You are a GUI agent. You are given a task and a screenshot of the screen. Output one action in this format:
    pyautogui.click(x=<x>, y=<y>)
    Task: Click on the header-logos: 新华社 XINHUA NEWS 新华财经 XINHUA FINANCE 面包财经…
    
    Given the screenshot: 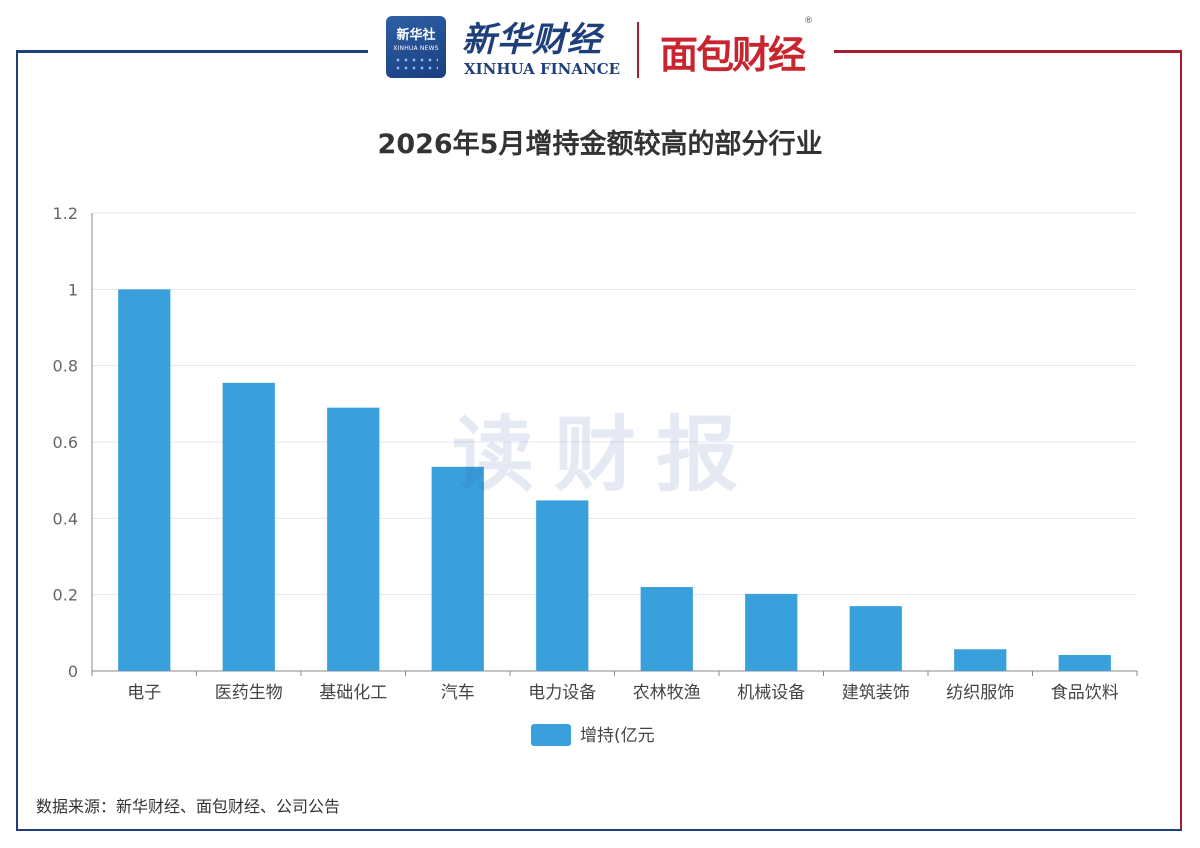 What is the action you would take?
    pyautogui.click(x=602, y=47)
    